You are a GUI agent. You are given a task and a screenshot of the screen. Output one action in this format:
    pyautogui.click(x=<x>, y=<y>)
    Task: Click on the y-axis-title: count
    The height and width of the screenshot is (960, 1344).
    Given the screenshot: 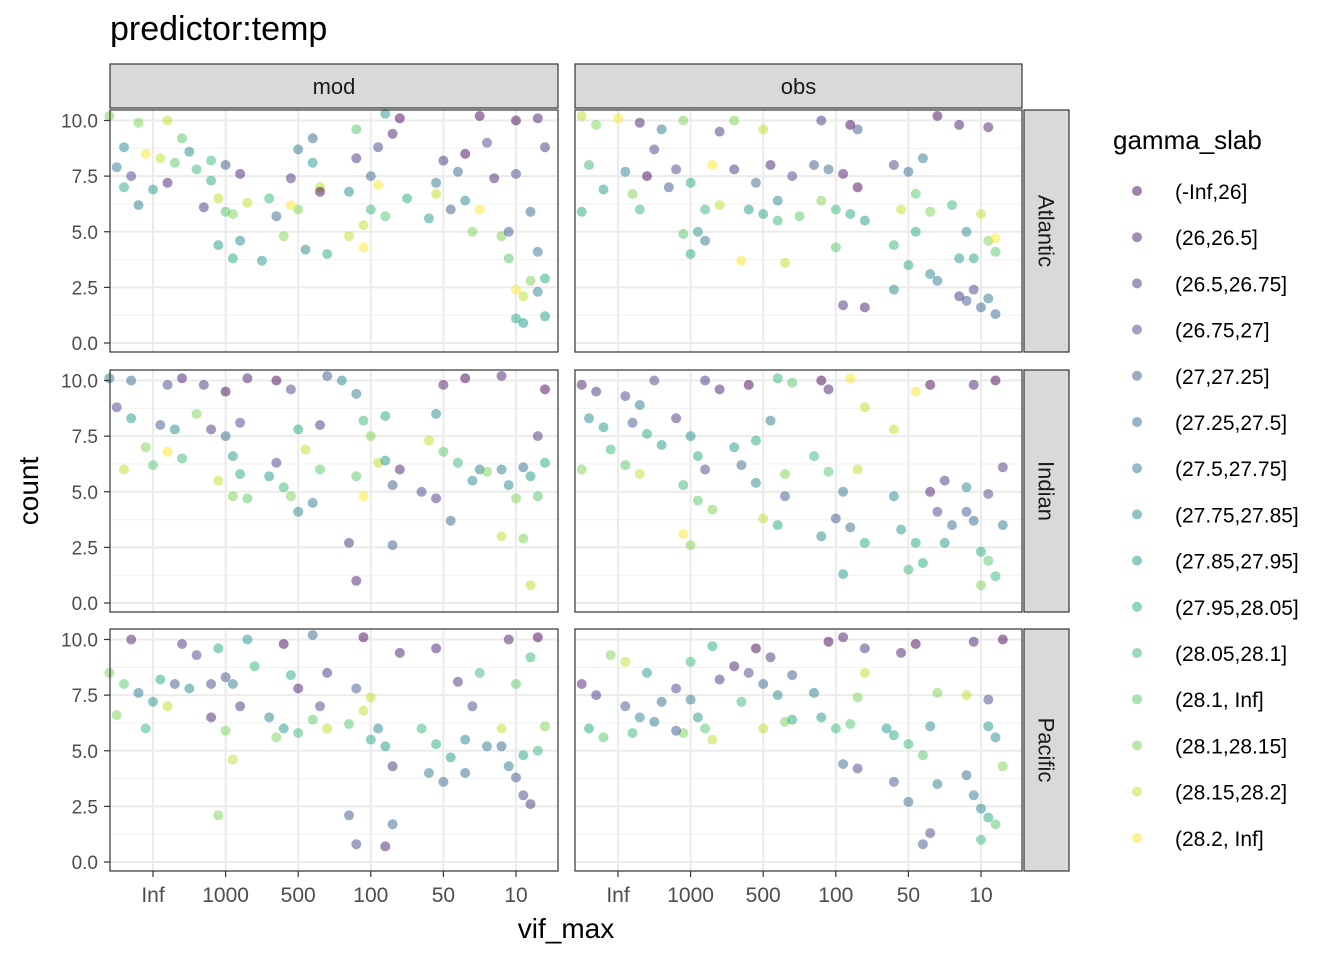 What is the action you would take?
    pyautogui.click(x=28, y=491)
    